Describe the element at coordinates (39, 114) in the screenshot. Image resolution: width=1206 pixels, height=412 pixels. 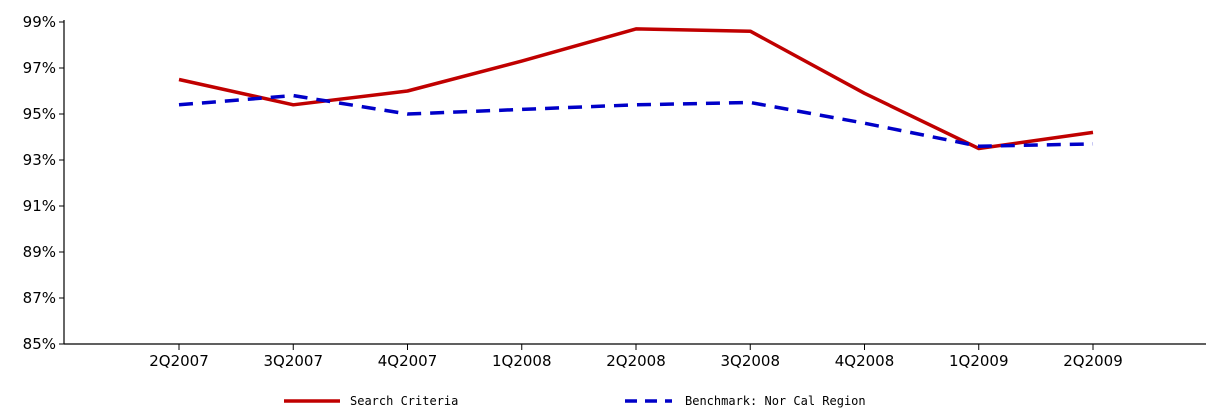
I see `y-tick-label: 95%` at that location.